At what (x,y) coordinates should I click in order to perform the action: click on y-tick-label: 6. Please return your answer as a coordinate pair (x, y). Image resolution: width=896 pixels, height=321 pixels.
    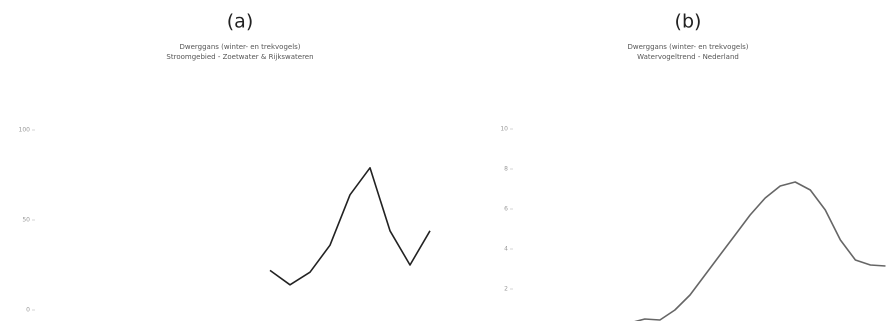
    Looking at the image, I should click on (506, 209).